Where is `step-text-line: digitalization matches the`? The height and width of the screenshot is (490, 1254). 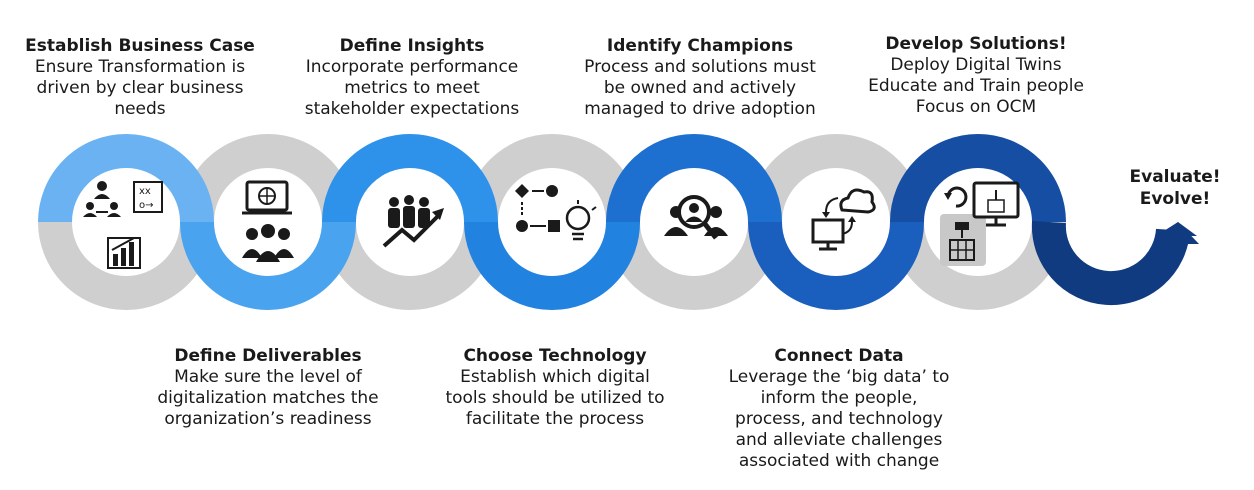
step-text-line: digitalization matches the is located at coordinates (268, 398).